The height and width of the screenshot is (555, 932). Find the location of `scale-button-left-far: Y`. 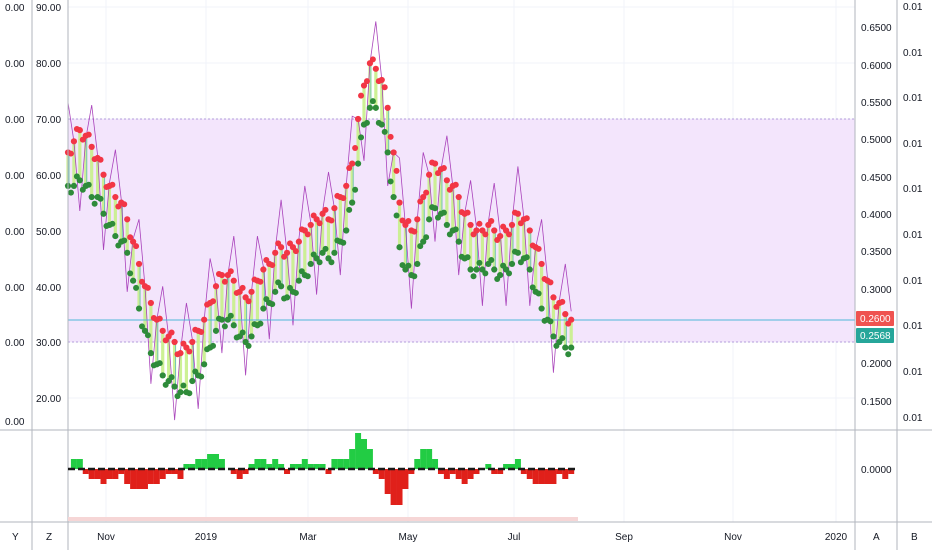

scale-button-left-far: Y is located at coordinates (15, 537).